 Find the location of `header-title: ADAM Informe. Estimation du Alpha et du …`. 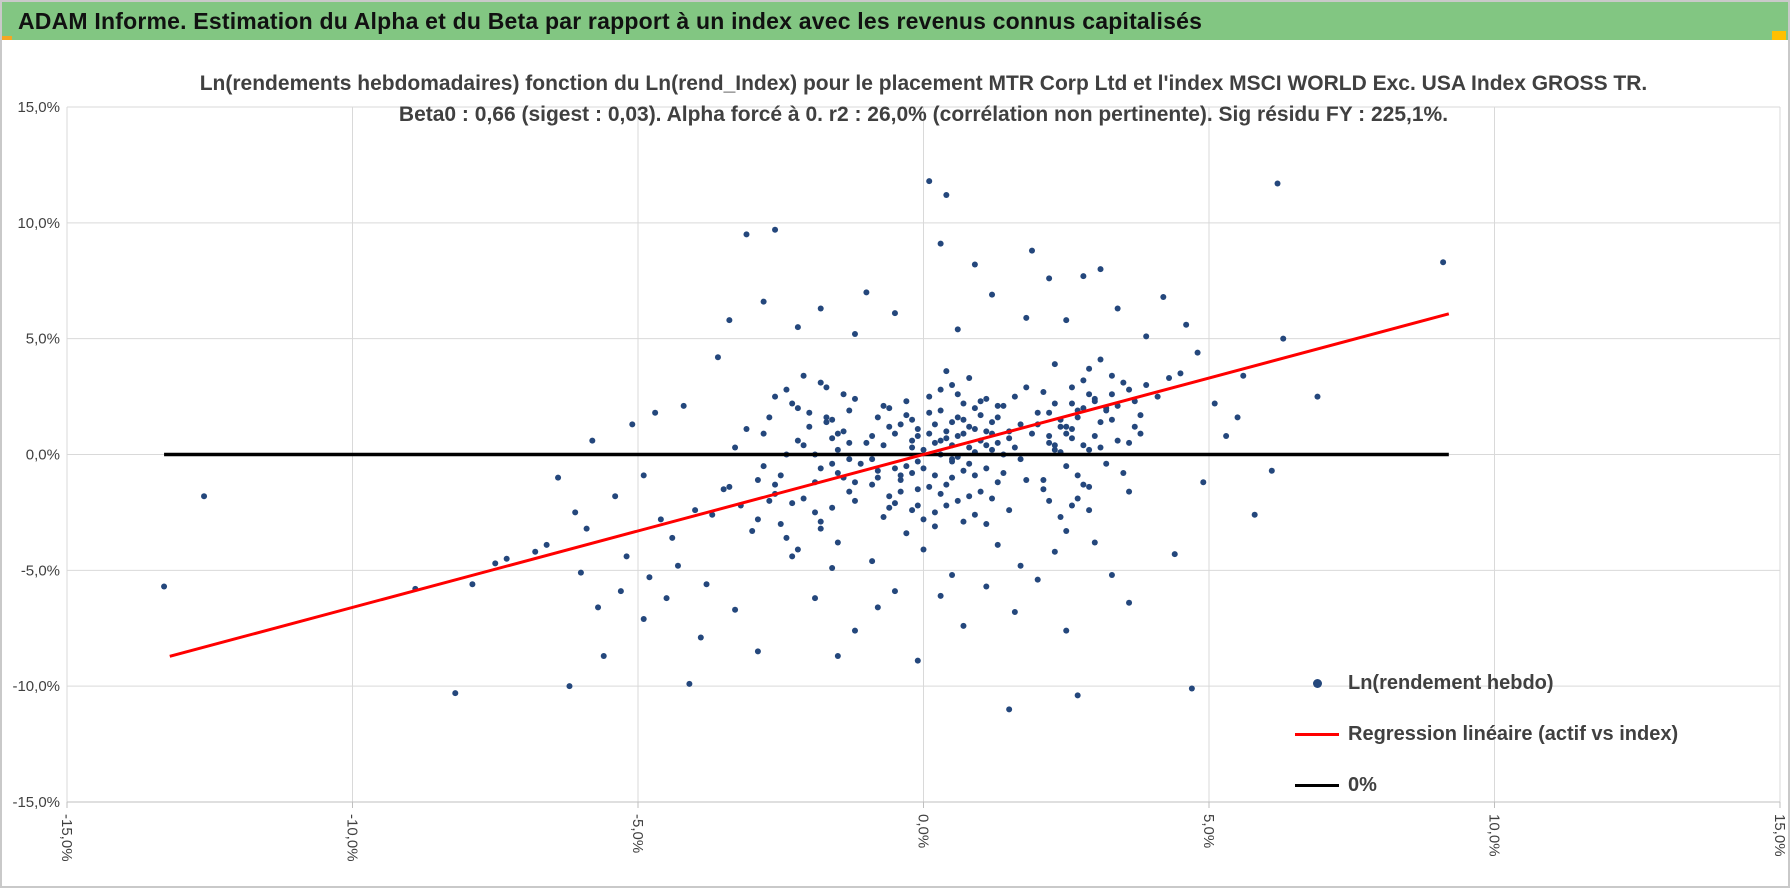

header-title: ADAM Informe. Estimation du Alpha et du … is located at coordinates (610, 20).